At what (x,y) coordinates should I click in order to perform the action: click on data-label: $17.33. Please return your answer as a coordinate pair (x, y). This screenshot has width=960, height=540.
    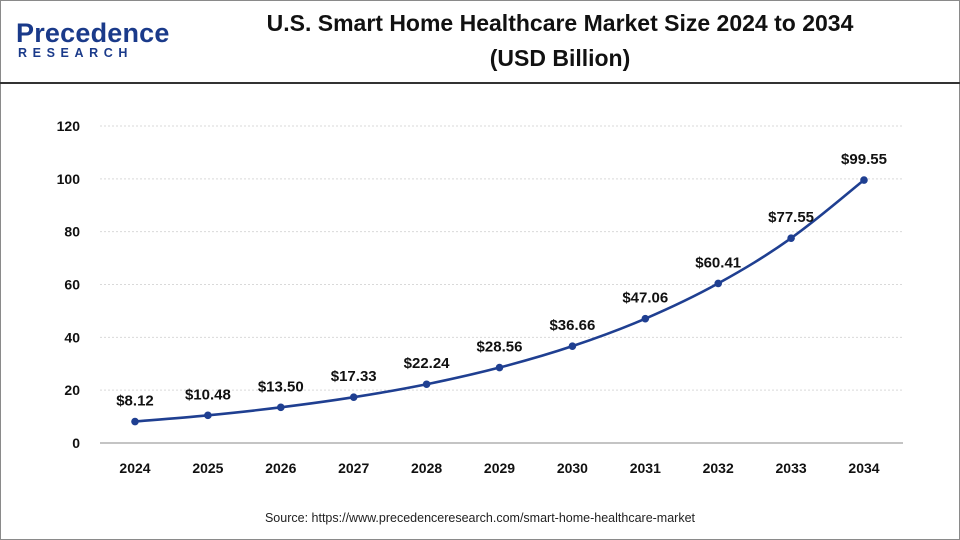
    Looking at the image, I should click on (354, 376).